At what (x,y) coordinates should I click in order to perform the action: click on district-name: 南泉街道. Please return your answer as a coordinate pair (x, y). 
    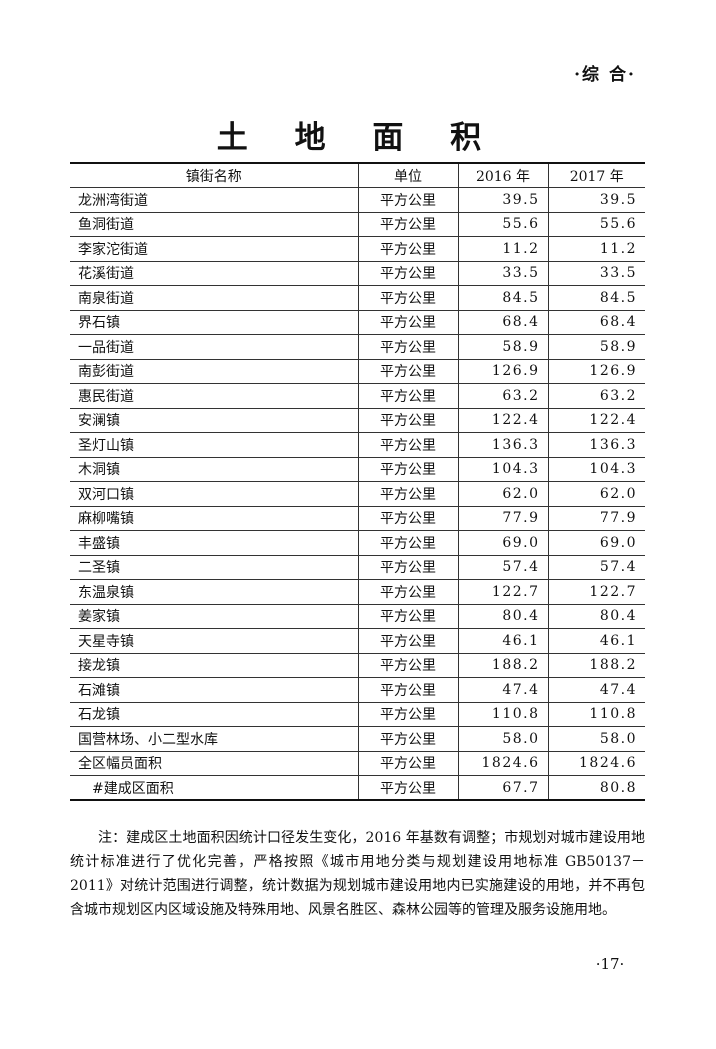
    Looking at the image, I should click on (214, 298).